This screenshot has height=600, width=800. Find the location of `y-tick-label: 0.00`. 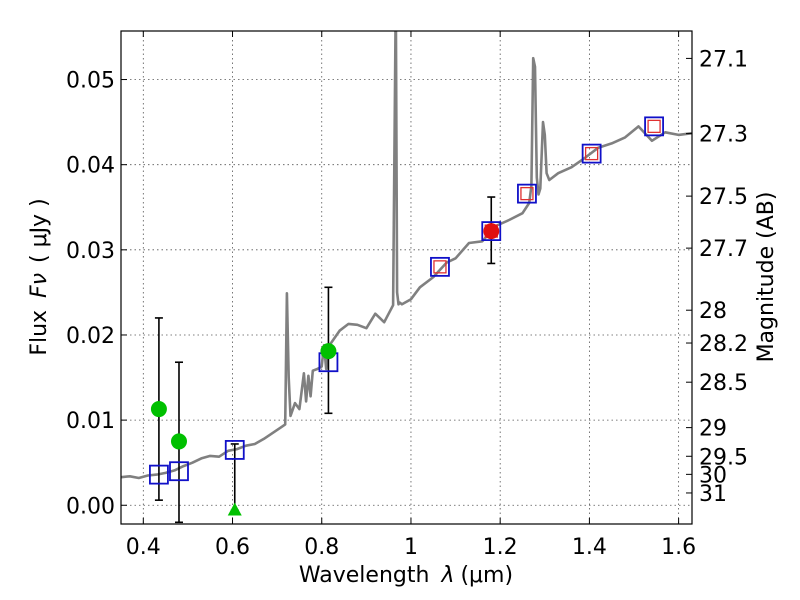

y-tick-label: 0.00 is located at coordinates (90, 506).